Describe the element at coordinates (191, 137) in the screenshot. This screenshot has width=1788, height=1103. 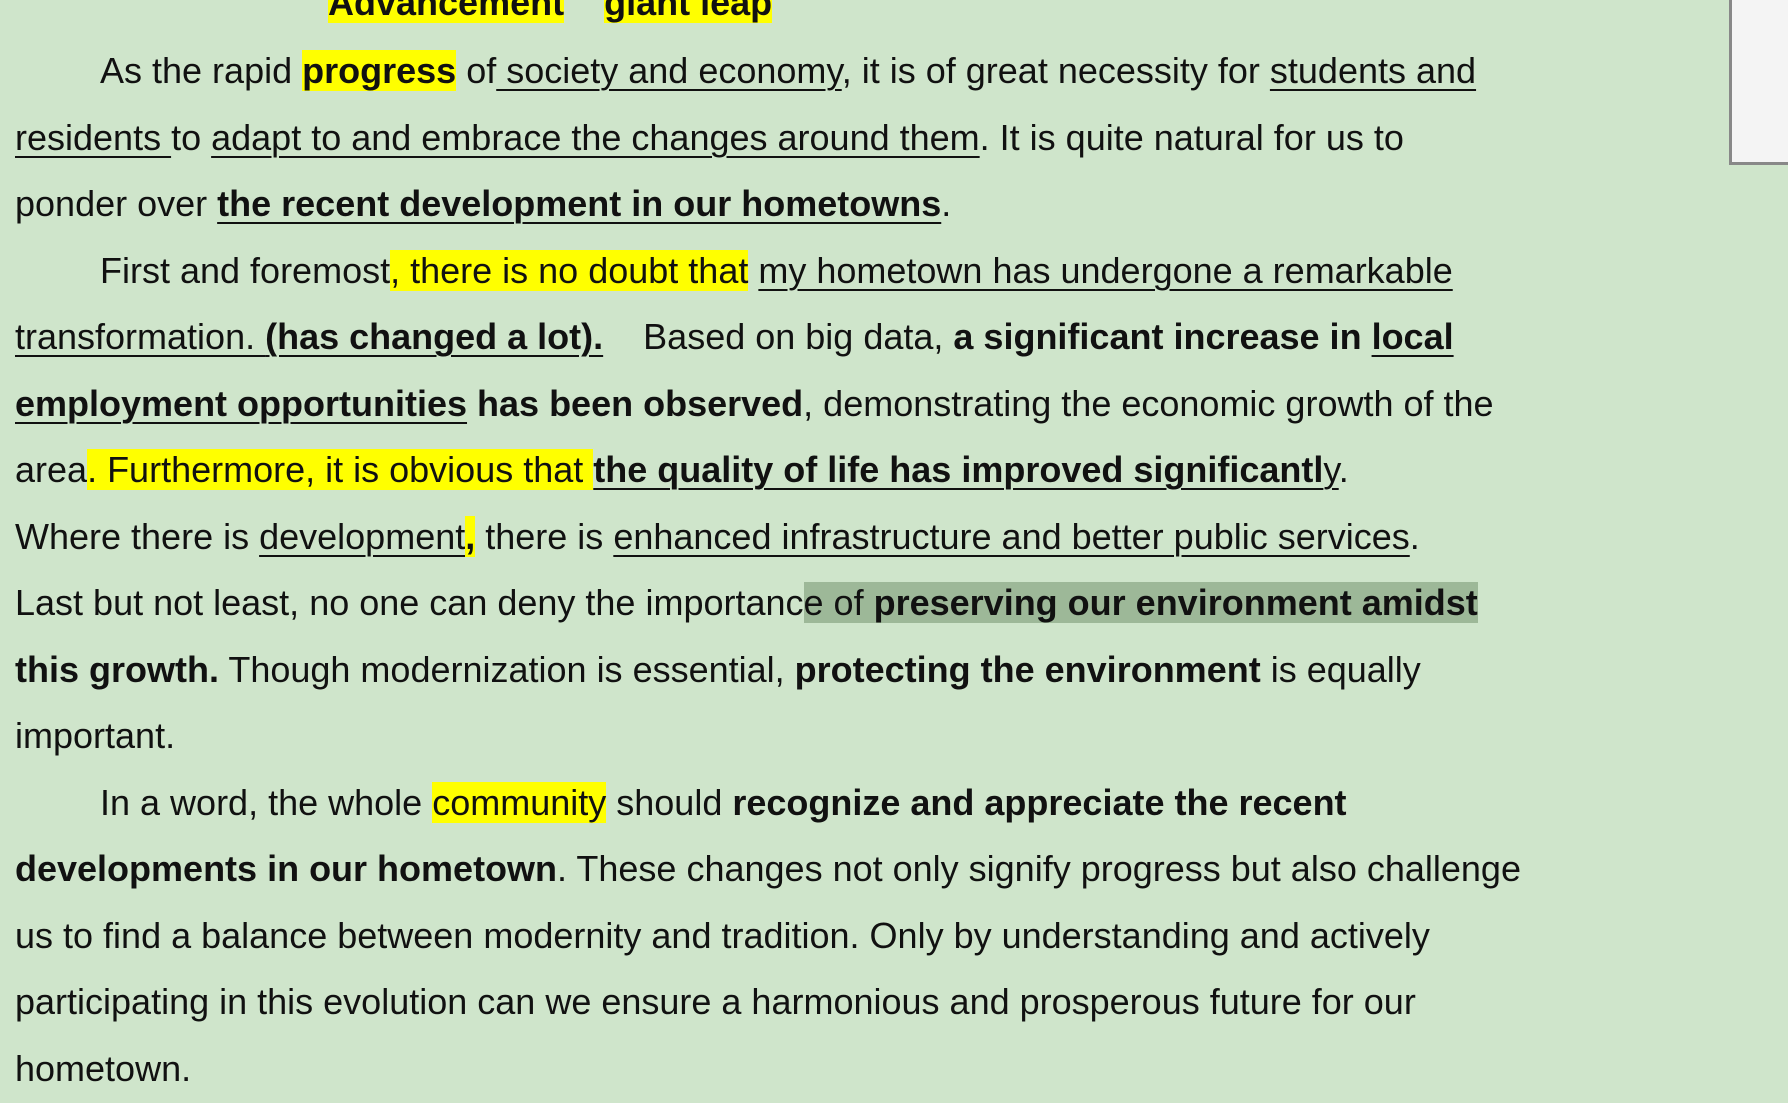
I see `run: to` at that location.